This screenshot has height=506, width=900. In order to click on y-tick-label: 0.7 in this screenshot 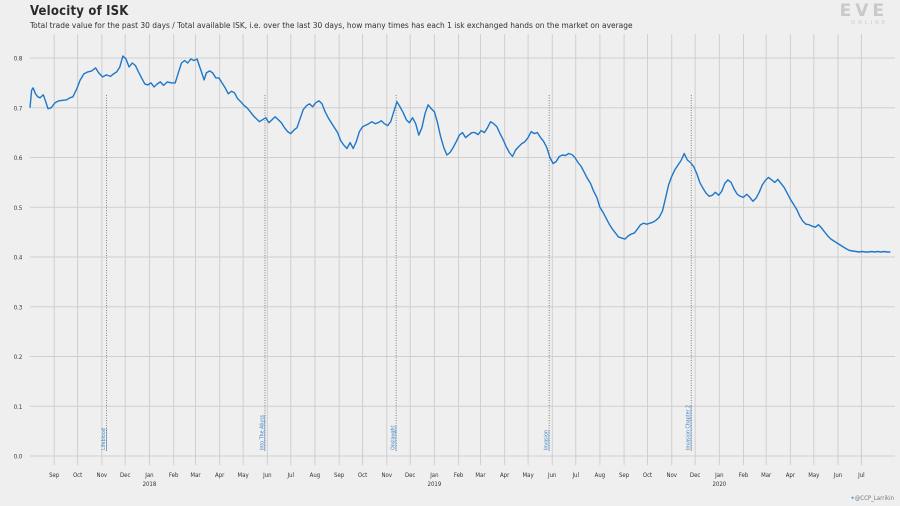, I will do `click(18, 108)`.